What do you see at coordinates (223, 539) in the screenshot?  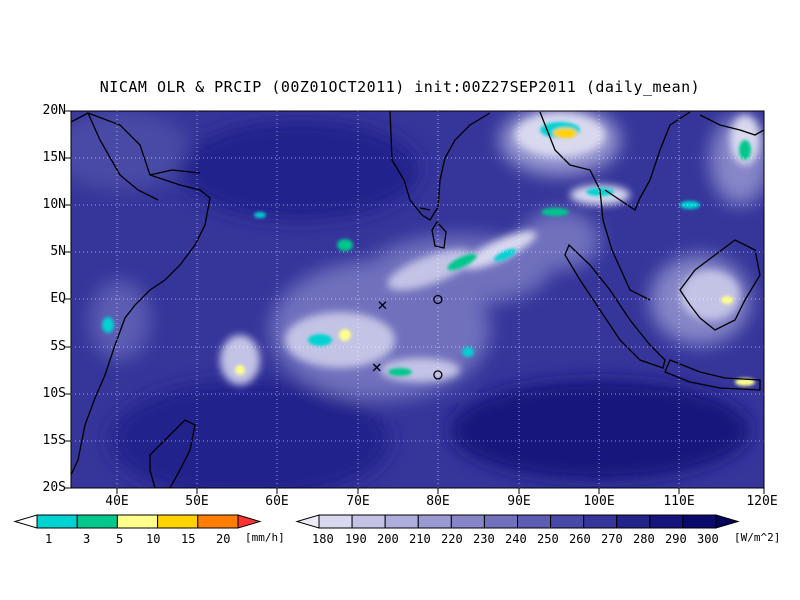 I see `precip-tick-label: 20` at bounding box center [223, 539].